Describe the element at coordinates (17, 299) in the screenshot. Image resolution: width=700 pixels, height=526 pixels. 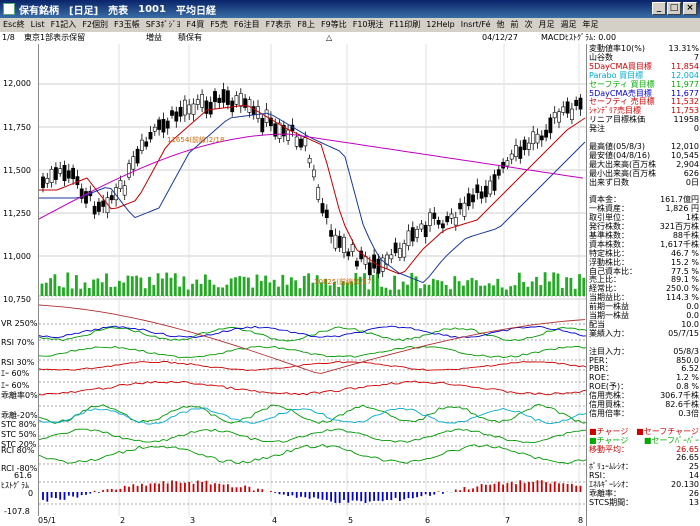
I see `price-tick: 10,750` at that location.